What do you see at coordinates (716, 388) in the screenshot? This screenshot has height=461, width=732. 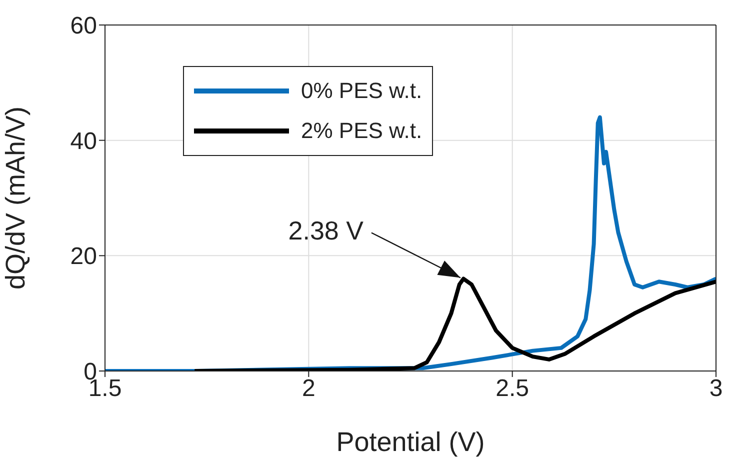 I see `x-tick-label: 3` at bounding box center [716, 388].